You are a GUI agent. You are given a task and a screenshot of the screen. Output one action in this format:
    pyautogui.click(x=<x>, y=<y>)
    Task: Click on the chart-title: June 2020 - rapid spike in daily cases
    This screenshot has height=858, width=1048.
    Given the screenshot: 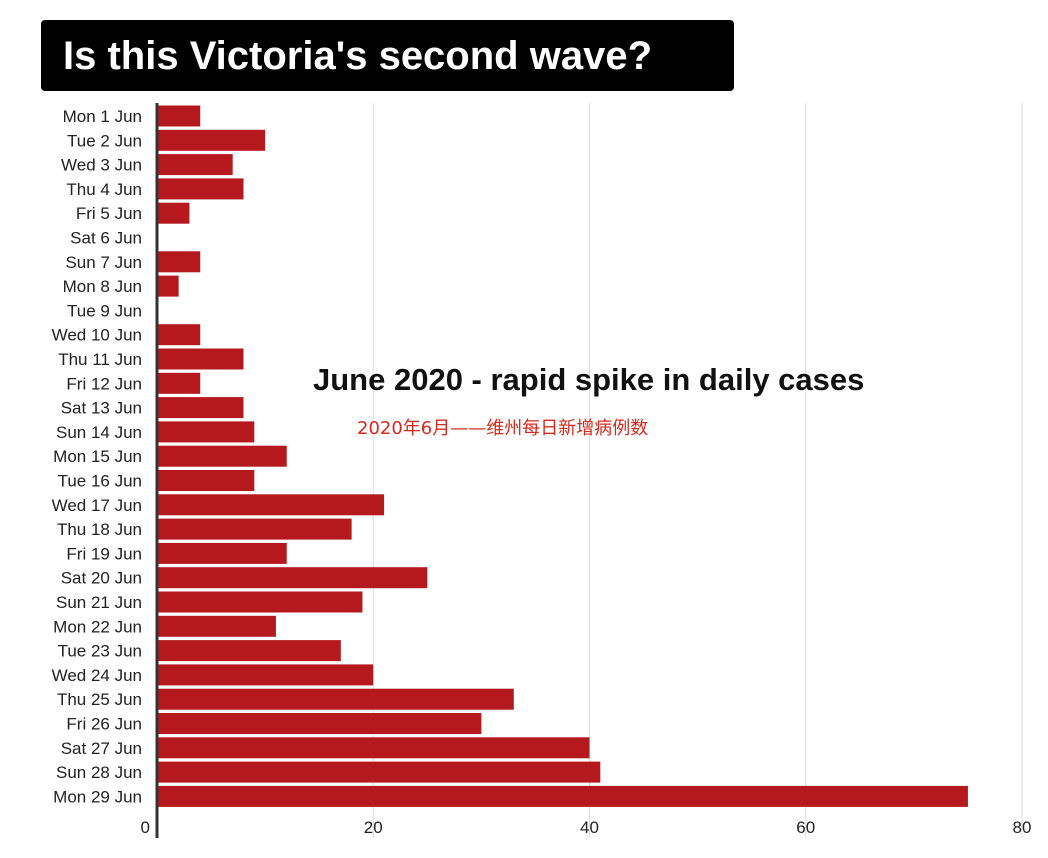 What is the action you would take?
    pyautogui.click(x=589, y=379)
    